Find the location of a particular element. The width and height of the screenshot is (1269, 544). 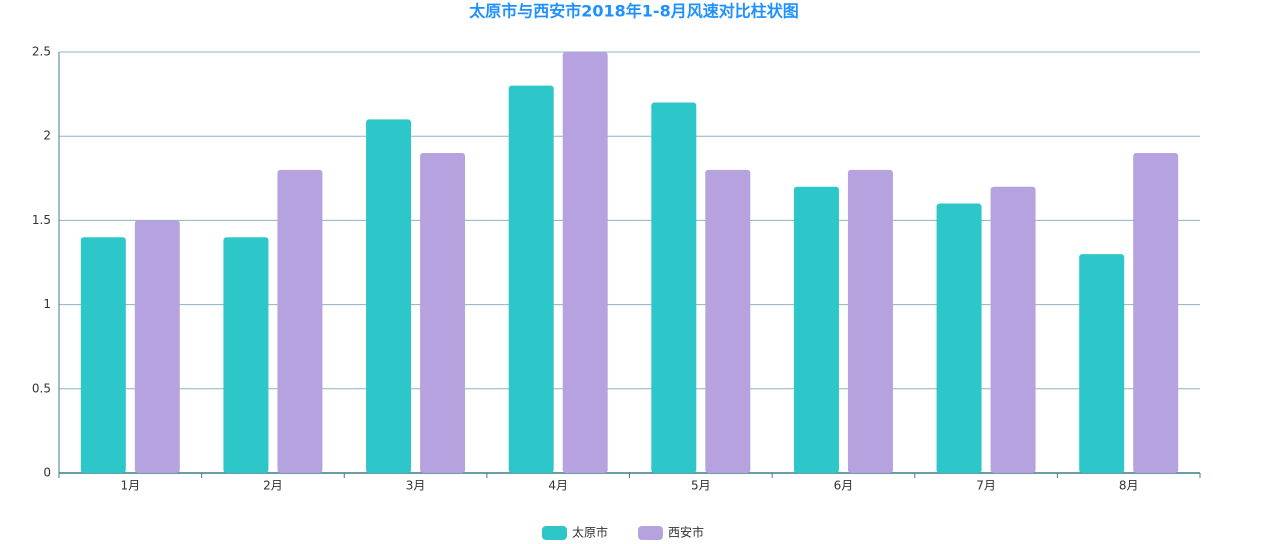

x-tick-label: 8月 is located at coordinates (1129, 486).